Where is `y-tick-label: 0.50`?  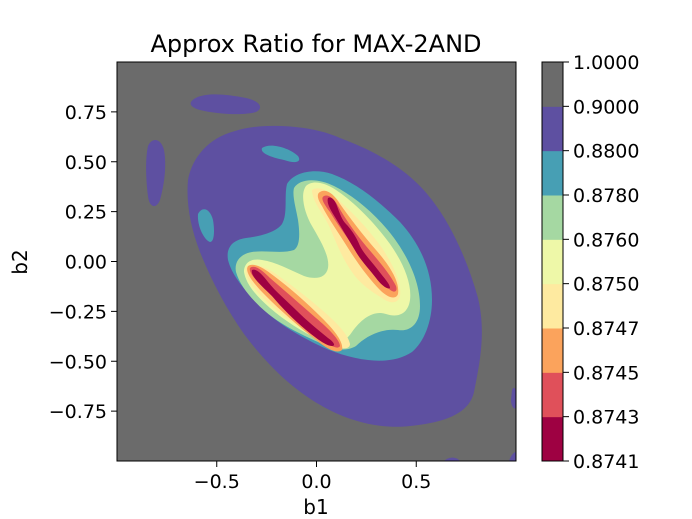
y-tick-label: 0.50 is located at coordinates (86, 163).